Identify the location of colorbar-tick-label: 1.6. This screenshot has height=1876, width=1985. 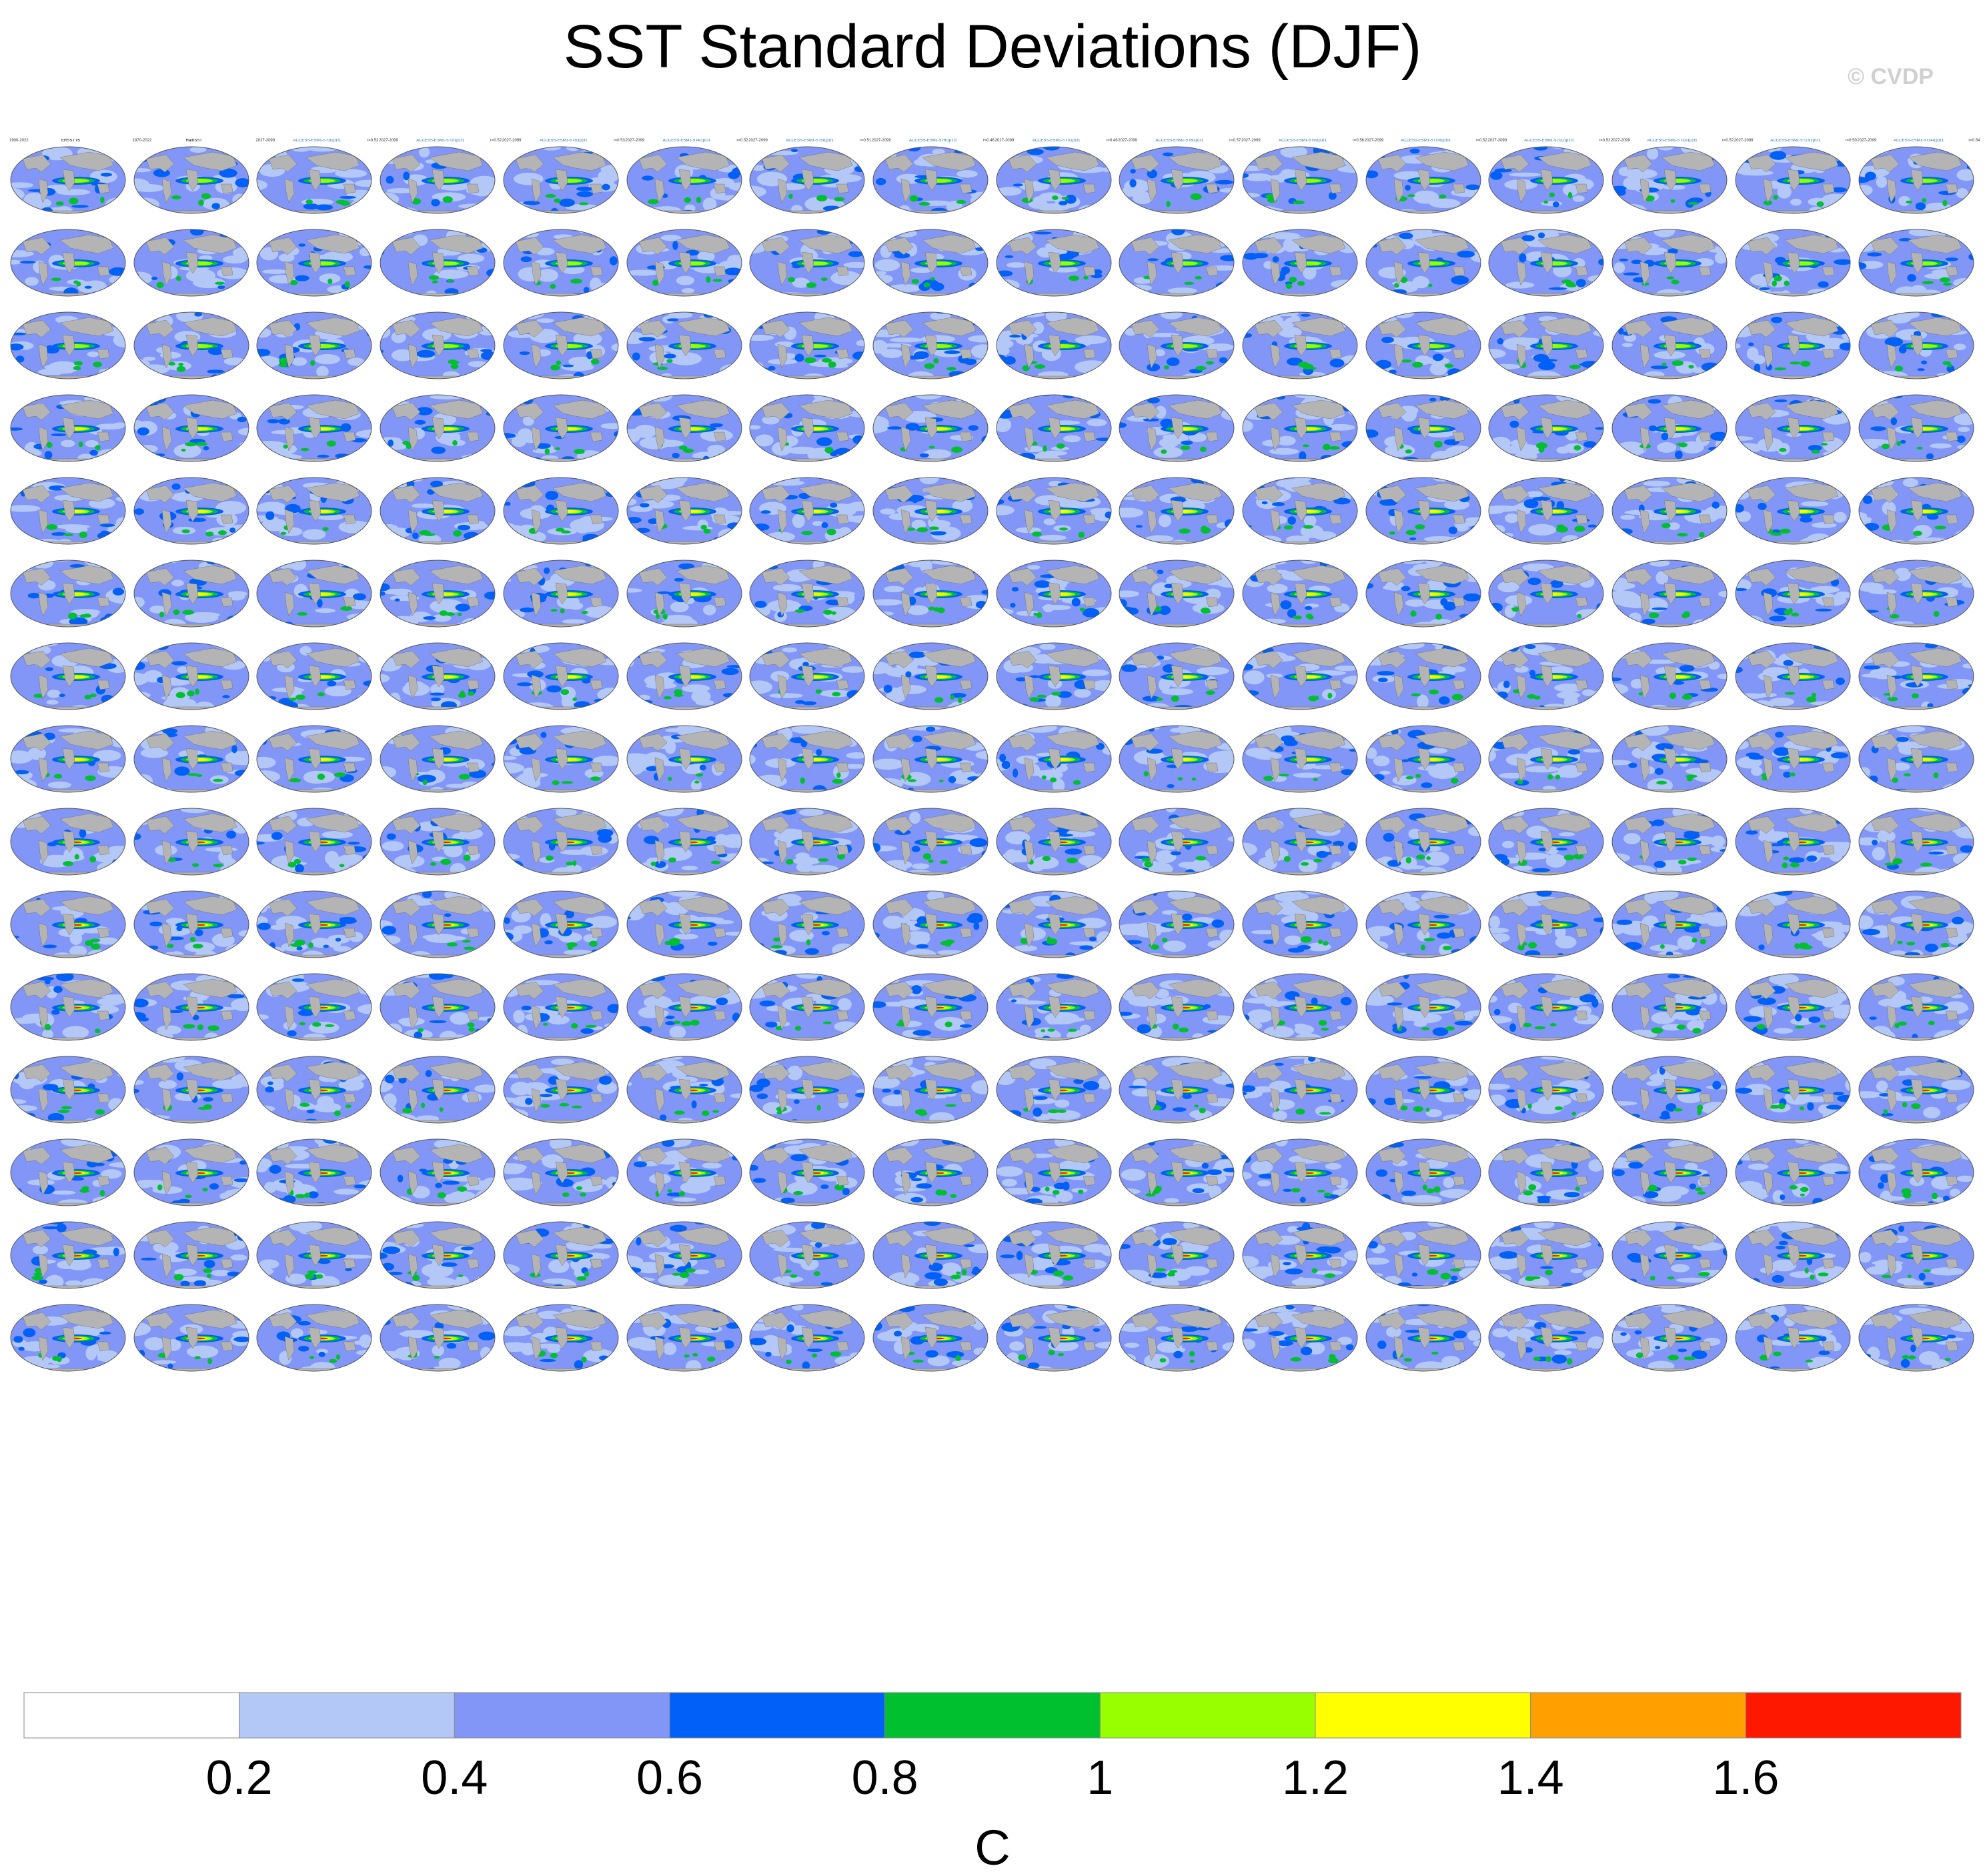
(1745, 1778).